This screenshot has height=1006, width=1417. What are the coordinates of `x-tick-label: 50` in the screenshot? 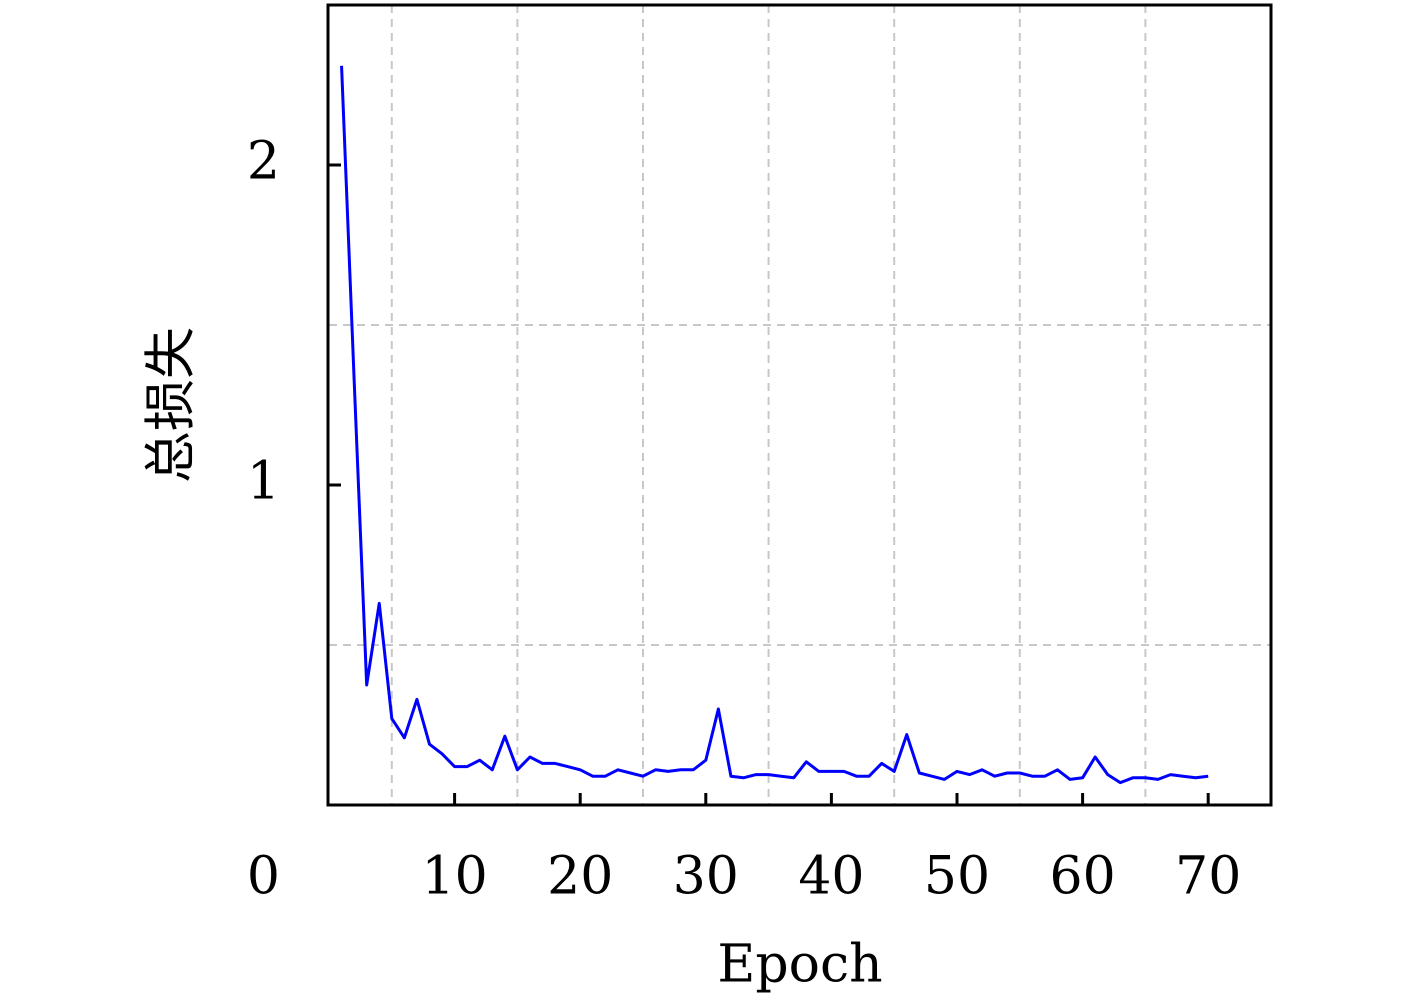 It's located at (957, 877).